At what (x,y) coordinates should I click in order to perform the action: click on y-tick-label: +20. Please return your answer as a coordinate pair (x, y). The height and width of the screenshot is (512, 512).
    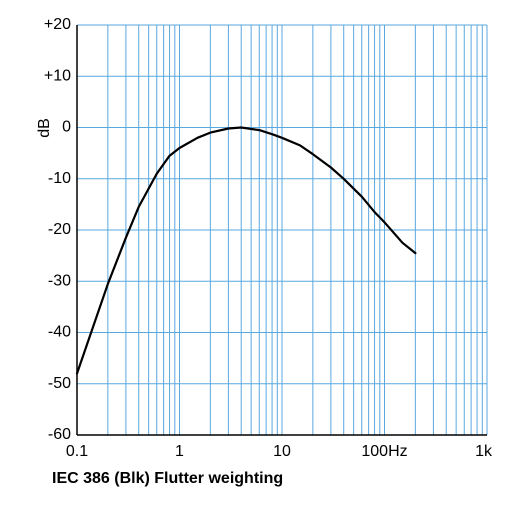
    Looking at the image, I should click on (57, 24).